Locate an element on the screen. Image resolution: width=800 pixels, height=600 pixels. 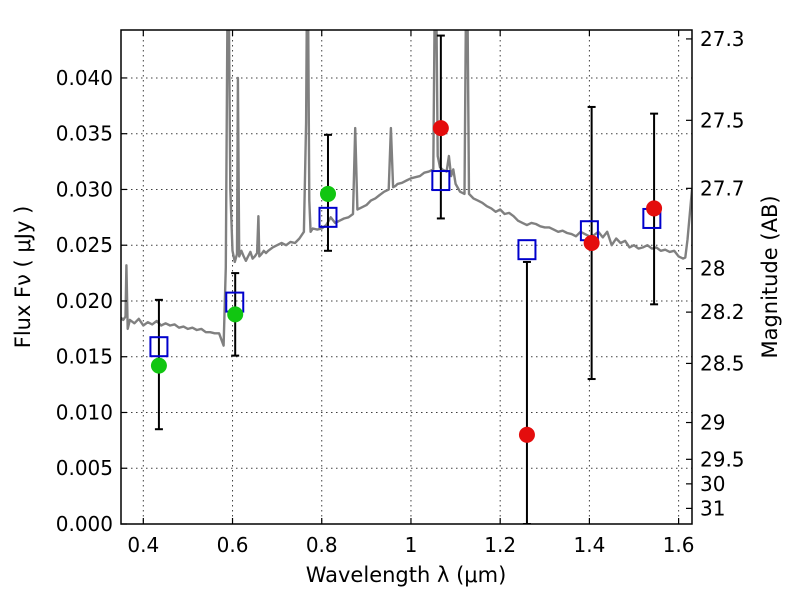
y-tick-label: 0.015 is located at coordinates (84, 357).